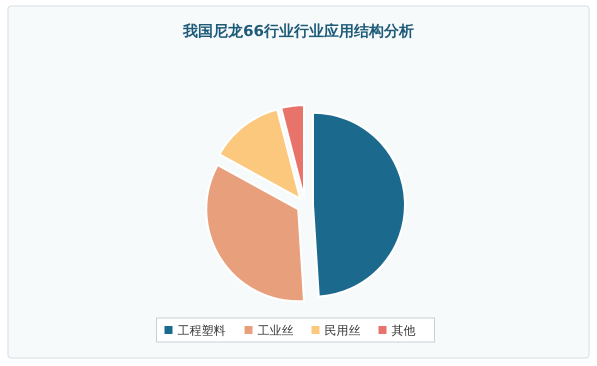 This screenshot has width=597, height=366. Describe the element at coordinates (276, 331) in the screenshot. I see `legend-label: 工业丝` at that location.